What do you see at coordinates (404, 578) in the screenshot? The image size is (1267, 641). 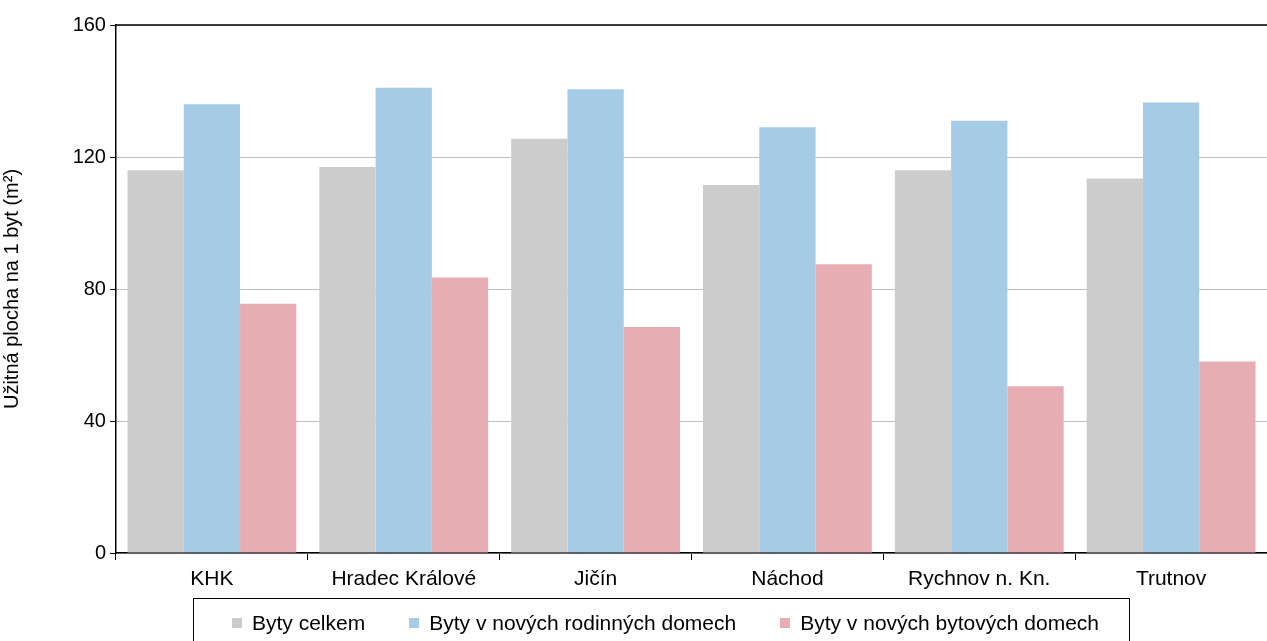 I see `x-tick-label: Hradec Králové` at bounding box center [404, 578].